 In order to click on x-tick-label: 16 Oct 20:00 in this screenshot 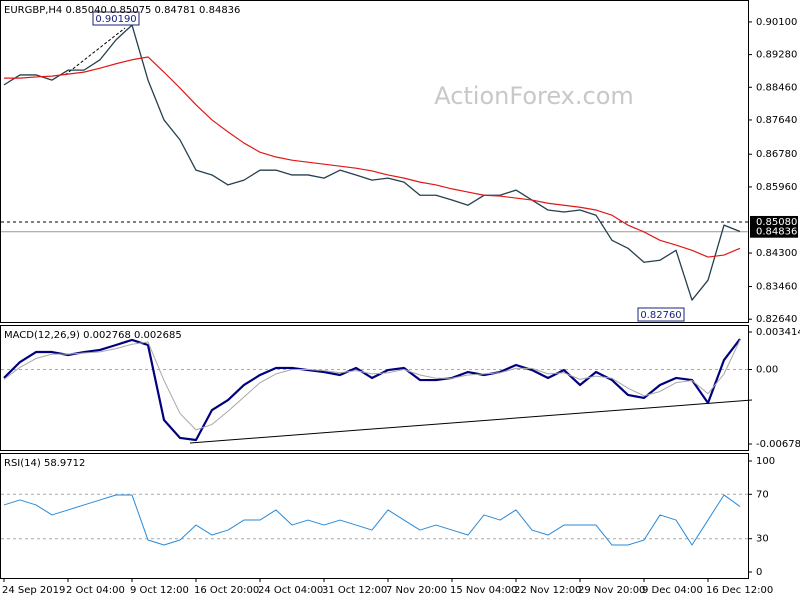, I will do `click(226, 590)`.